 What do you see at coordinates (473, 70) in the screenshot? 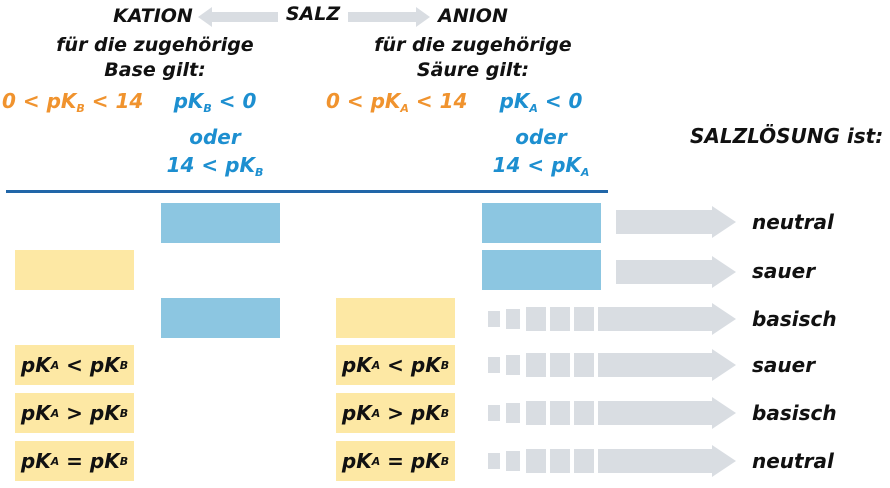
I see `anion-subtitle-2: Säure gilt:` at bounding box center [473, 70].